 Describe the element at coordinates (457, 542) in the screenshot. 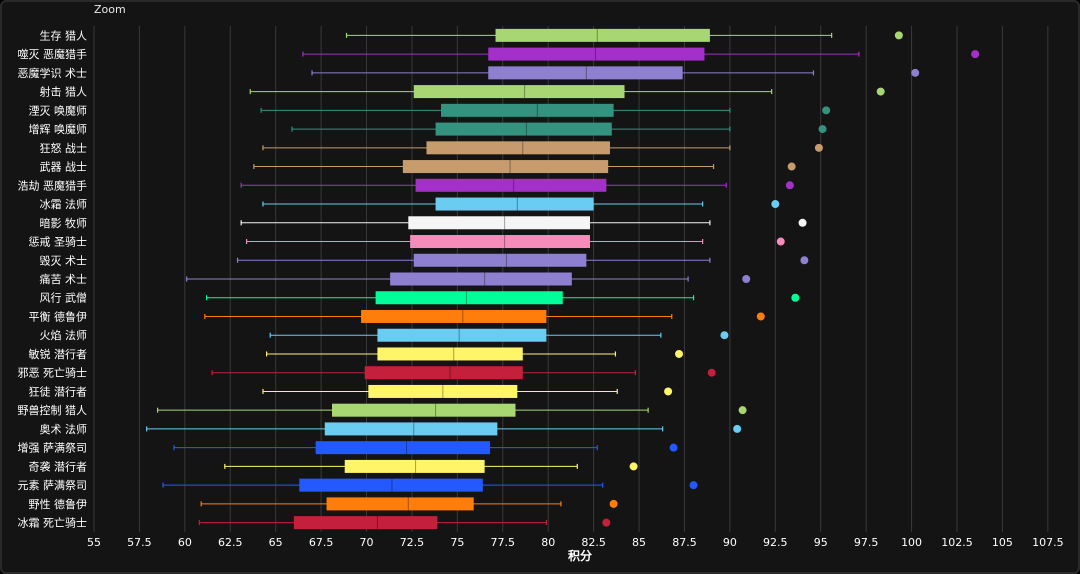

I see `x-tick-label: 75` at that location.